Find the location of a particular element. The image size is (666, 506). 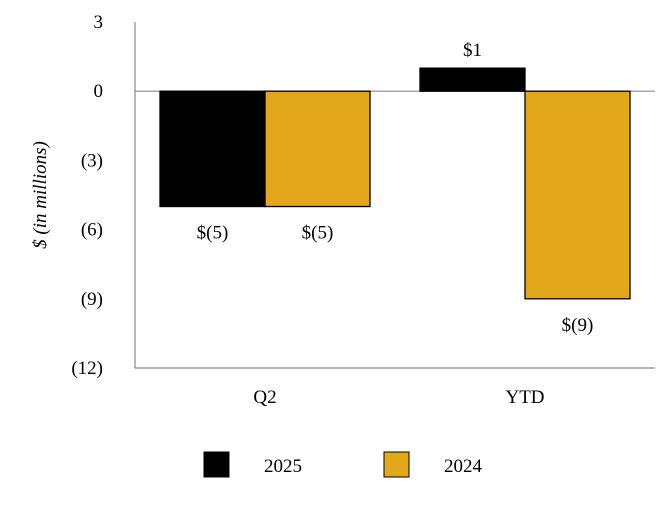

y-tick-label: (6) is located at coordinates (92, 230).